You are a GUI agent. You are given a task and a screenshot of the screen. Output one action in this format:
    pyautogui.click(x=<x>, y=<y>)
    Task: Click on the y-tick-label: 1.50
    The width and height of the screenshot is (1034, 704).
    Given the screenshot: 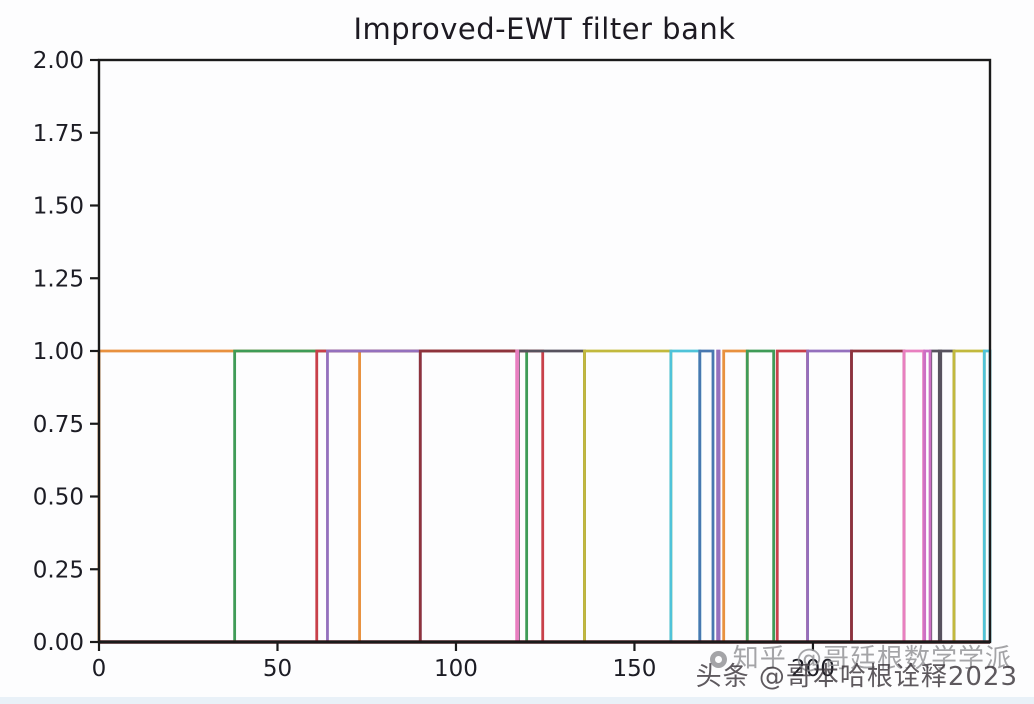 What is the action you would take?
    pyautogui.click(x=58, y=207)
    